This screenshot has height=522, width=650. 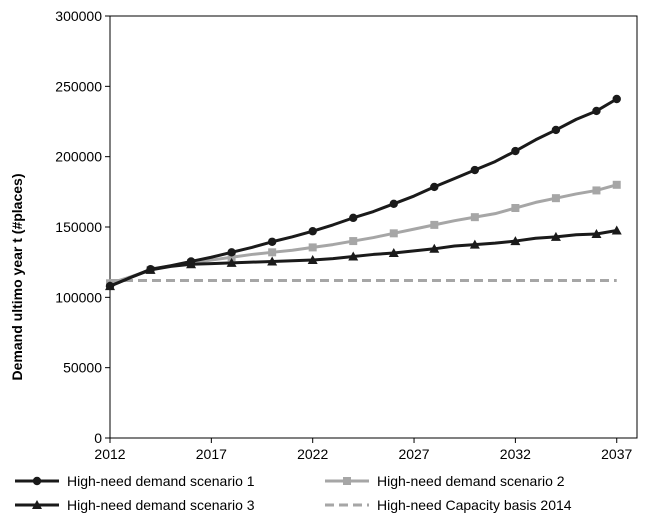 What do you see at coordinates (78, 86) in the screenshot?
I see `y-tick-label: 250000` at bounding box center [78, 86].